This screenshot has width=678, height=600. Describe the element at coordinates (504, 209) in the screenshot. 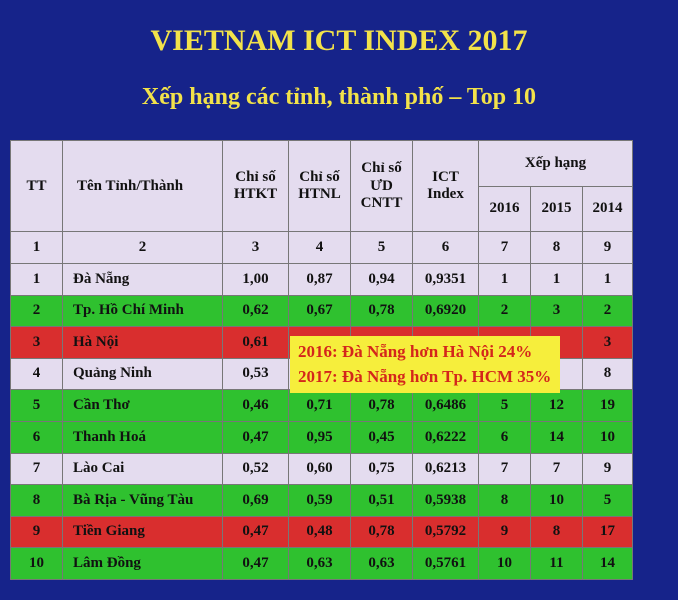

I see `year-cell: 2016` at that location.